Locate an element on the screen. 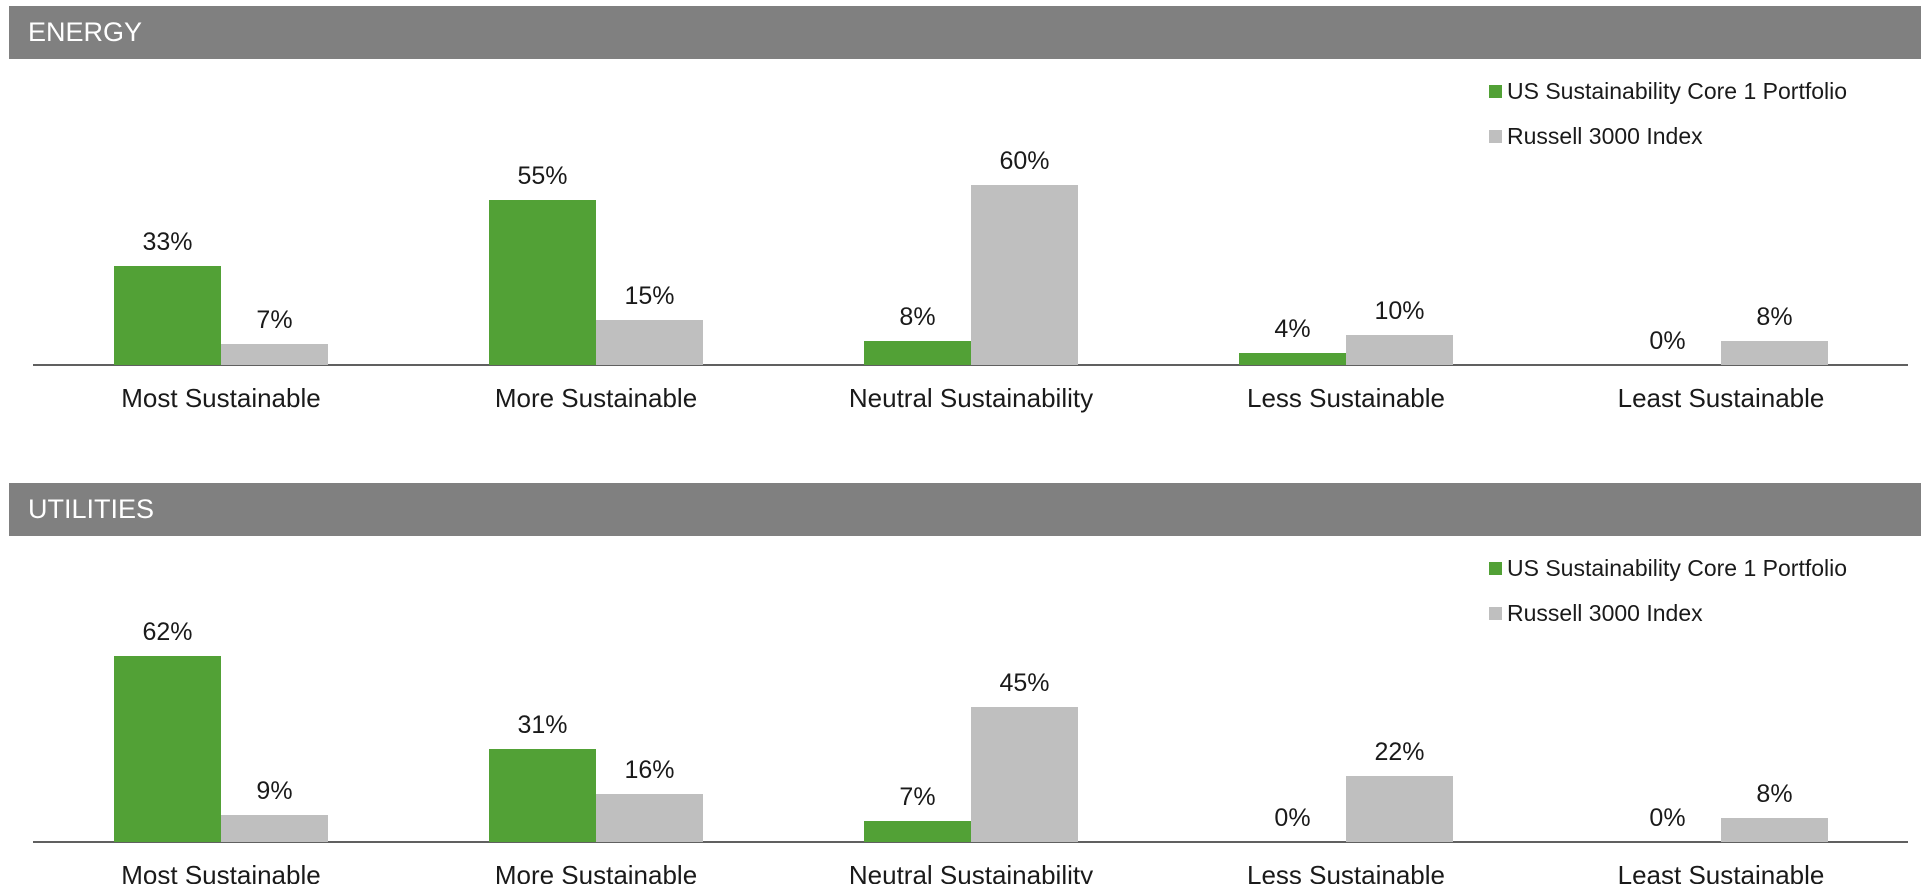 The width and height of the screenshot is (1923, 884). data-label-russell-3000-index-less-sustainable: 22% is located at coordinates (1399, 752).